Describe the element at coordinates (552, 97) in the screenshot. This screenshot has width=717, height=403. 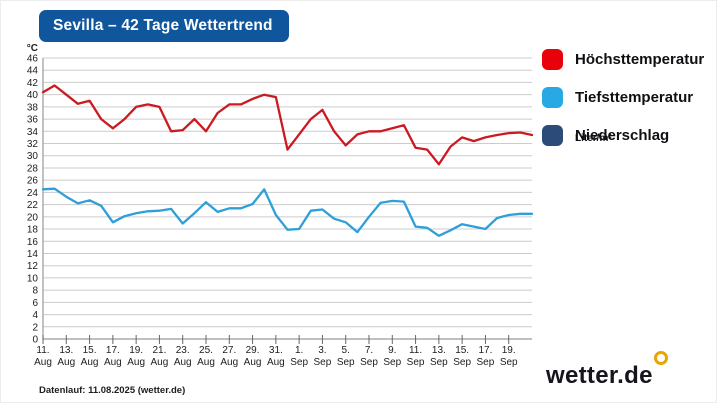
I see `min-temp-swatch-icon` at that location.